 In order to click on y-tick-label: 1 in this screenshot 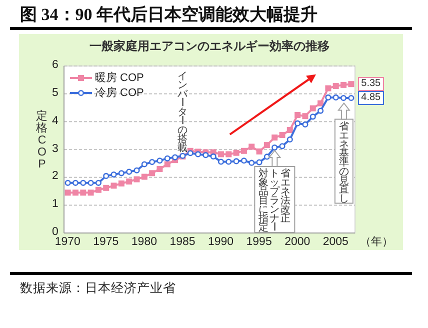, I will do `click(55, 204)`.